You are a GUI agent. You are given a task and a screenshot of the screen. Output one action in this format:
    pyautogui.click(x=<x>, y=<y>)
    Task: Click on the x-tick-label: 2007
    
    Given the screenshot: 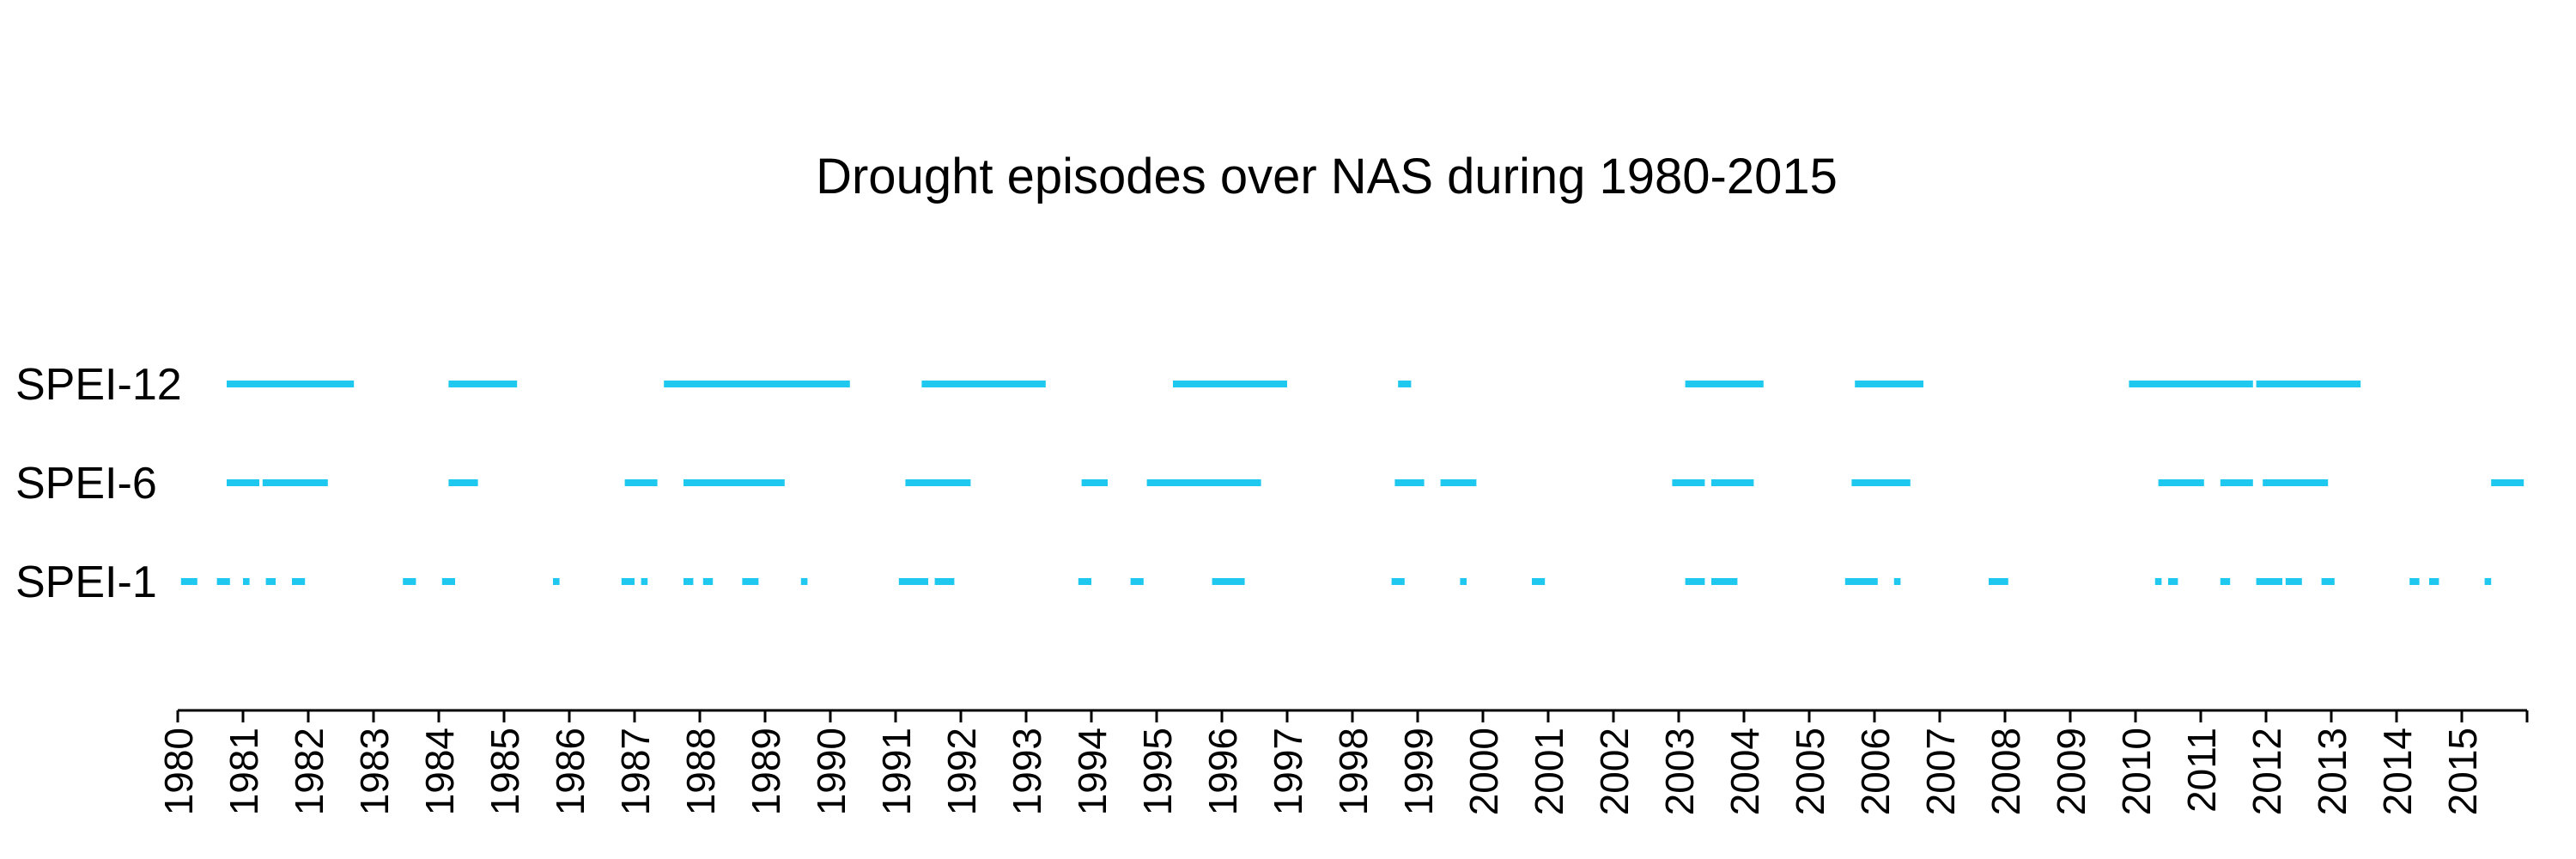 What is the action you would take?
    pyautogui.click(x=1940, y=771)
    